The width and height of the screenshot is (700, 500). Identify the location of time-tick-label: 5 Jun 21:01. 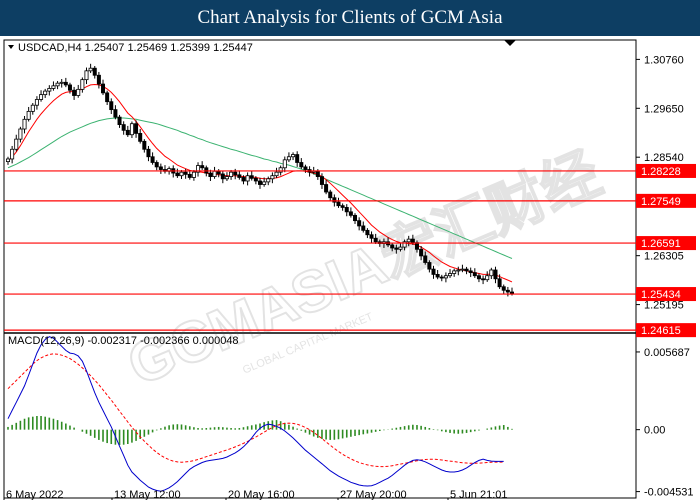
(479, 494).